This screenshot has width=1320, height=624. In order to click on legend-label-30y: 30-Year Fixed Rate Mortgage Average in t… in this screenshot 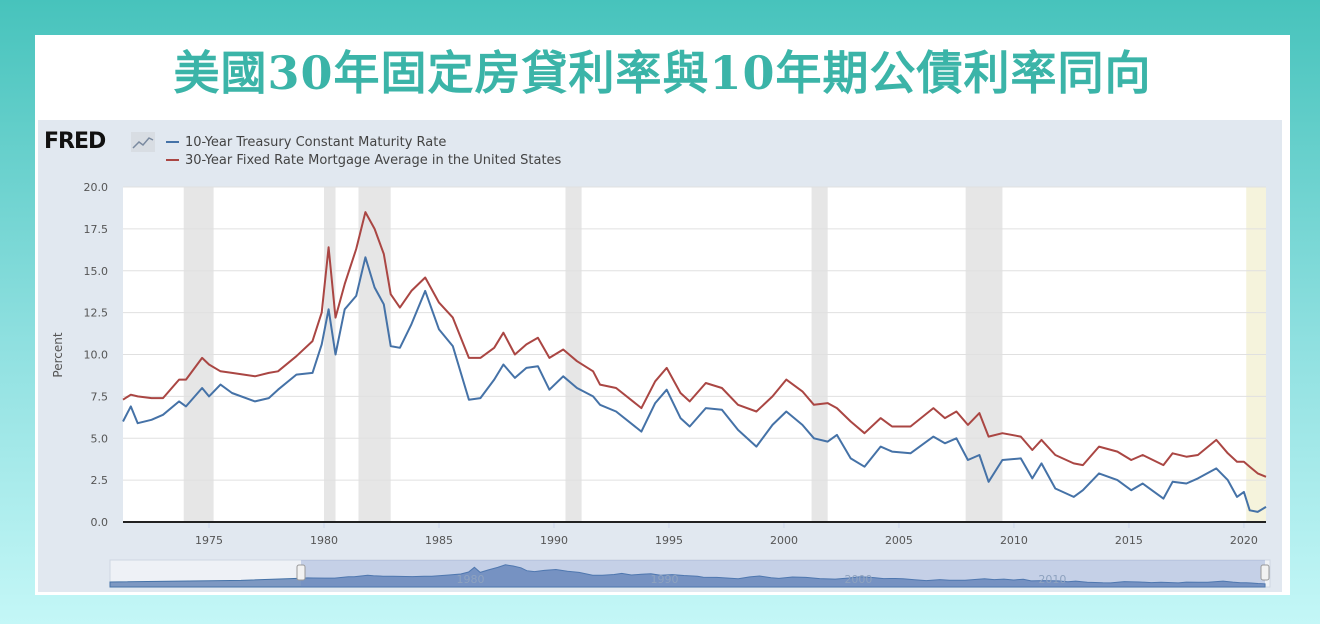, I will do `click(373, 160)`.